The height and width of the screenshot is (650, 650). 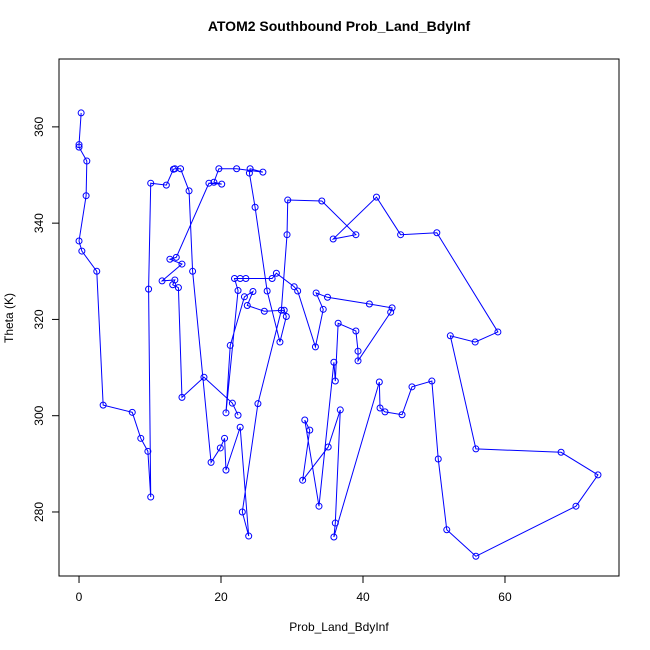 I want to click on x-axis-label: Prob_Land_BdyInf, so click(x=339, y=627).